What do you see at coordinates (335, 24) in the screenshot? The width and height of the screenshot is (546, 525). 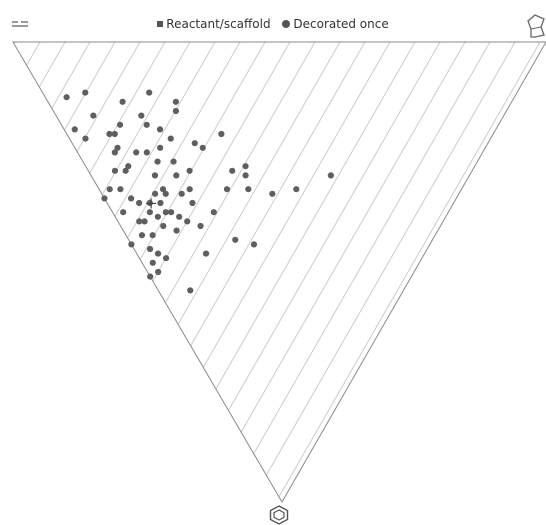 I see `legend-item-decorated: Decorated once` at bounding box center [335, 24].